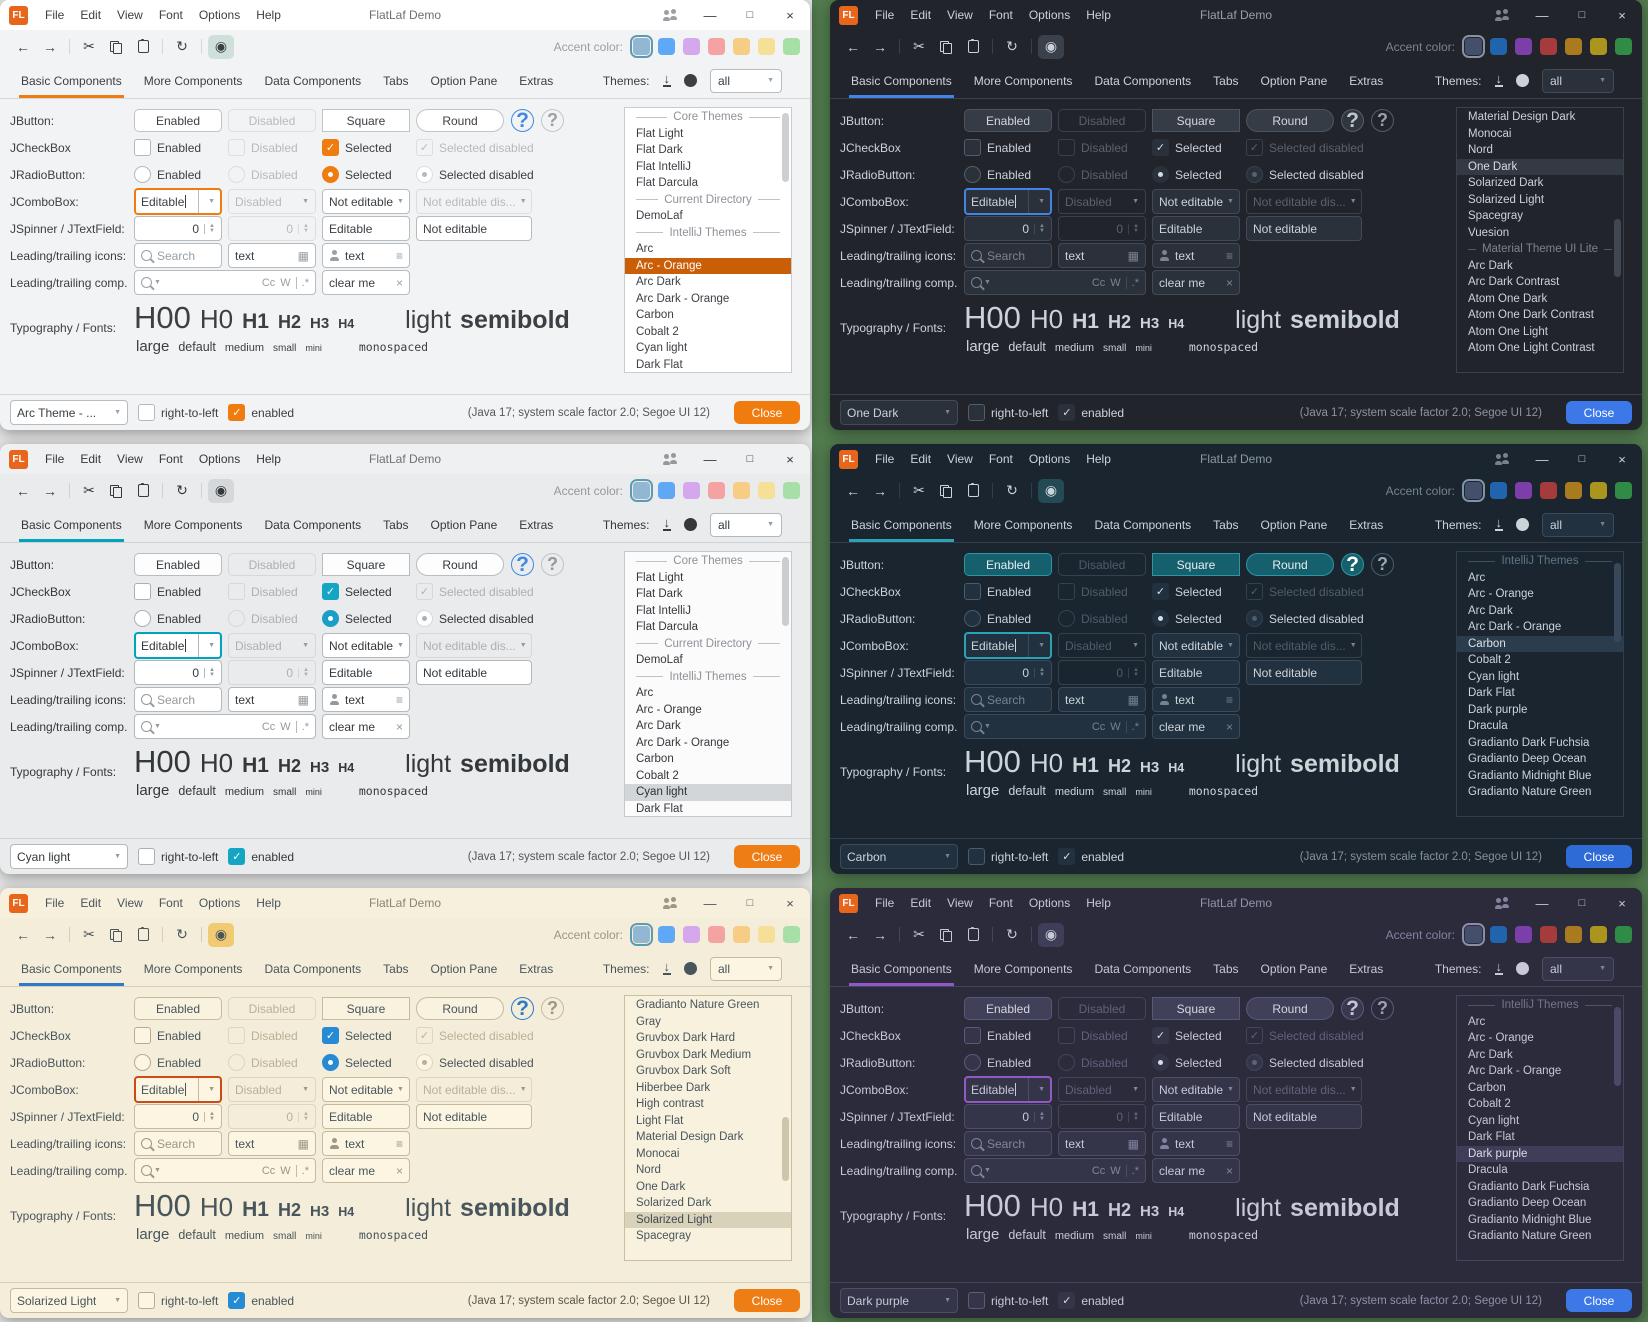 The width and height of the screenshot is (1648, 1322). Describe the element at coordinates (272, 699) in the screenshot. I see `text-input-calendar: text ▦` at that location.